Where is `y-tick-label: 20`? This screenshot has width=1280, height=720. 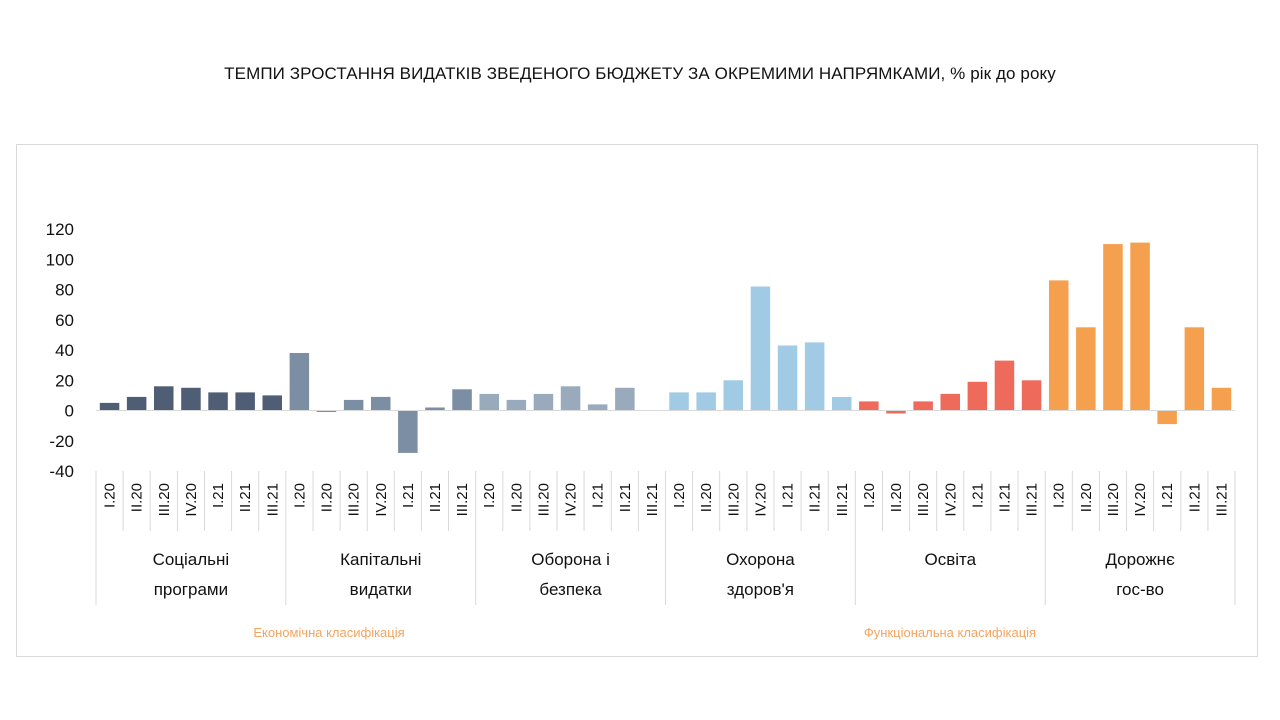 y-tick-label: 20 is located at coordinates (64, 380).